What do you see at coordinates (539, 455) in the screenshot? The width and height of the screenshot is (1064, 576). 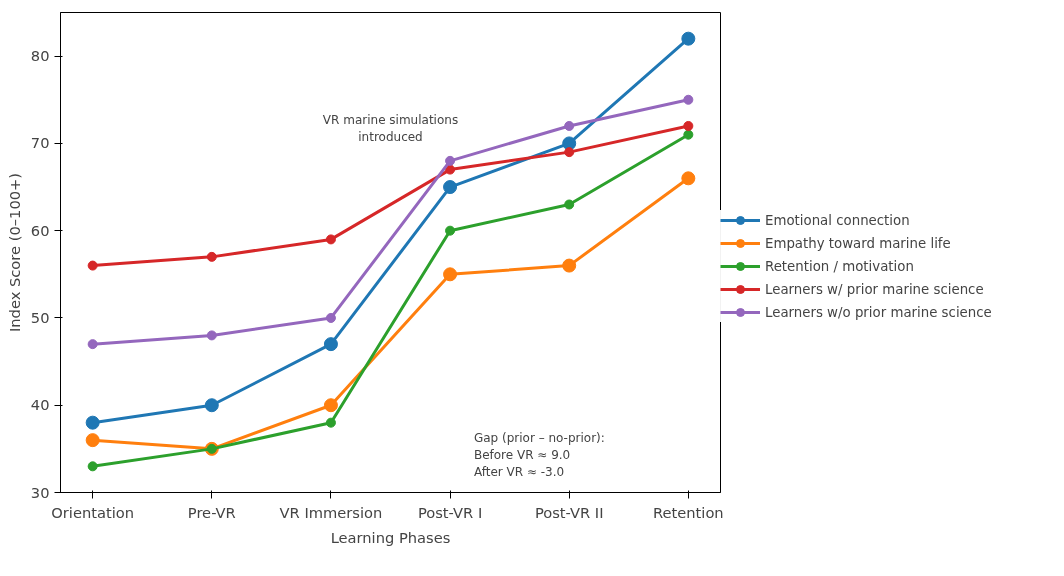 I see `annotation: Gap (prior – no-prior): Before VR ≈ 9.0 After VR ≈ -3.0` at bounding box center [539, 455].